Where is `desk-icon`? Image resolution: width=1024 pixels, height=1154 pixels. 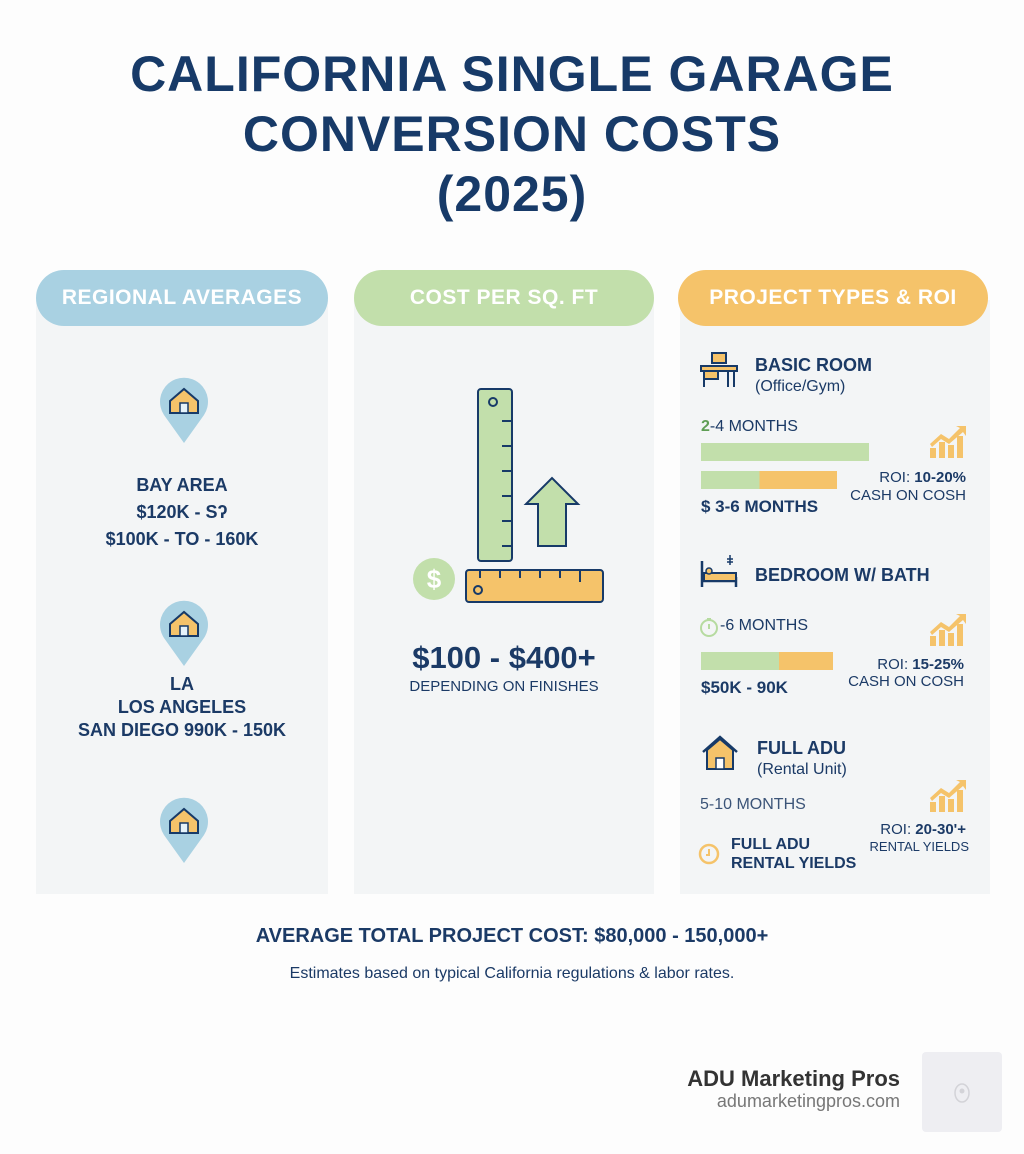 desk-icon is located at coordinates (719, 369).